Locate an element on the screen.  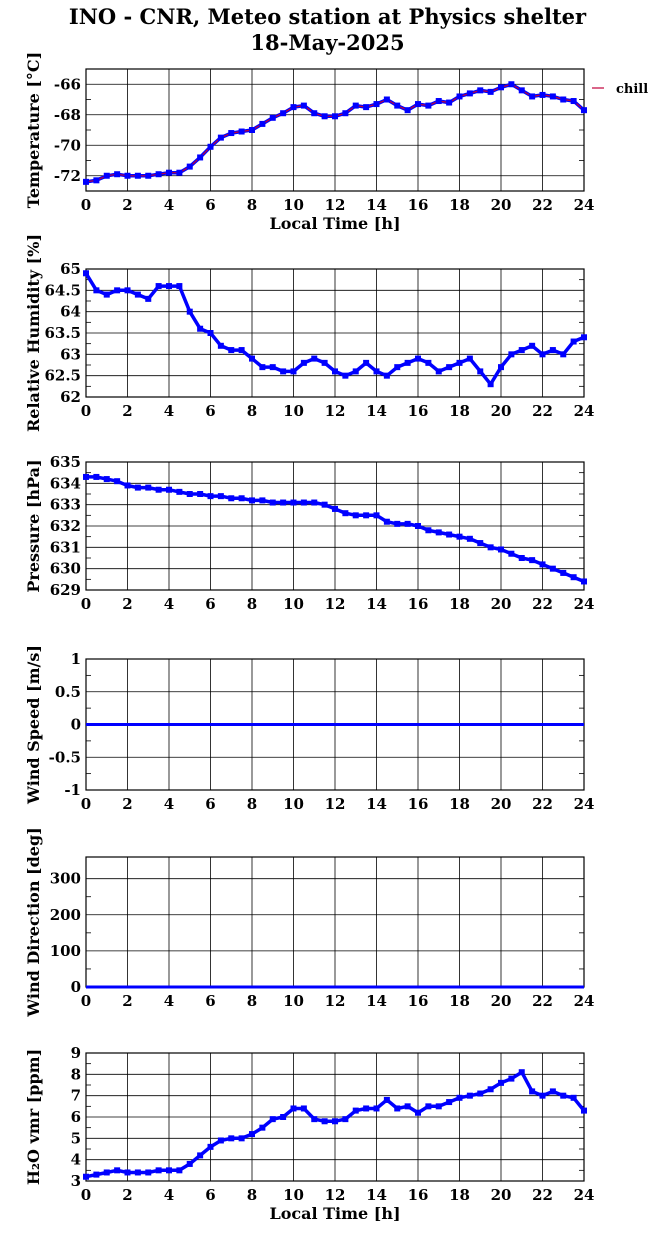
y-axis-label: Pressure [hPa] is located at coordinates (33, 525).